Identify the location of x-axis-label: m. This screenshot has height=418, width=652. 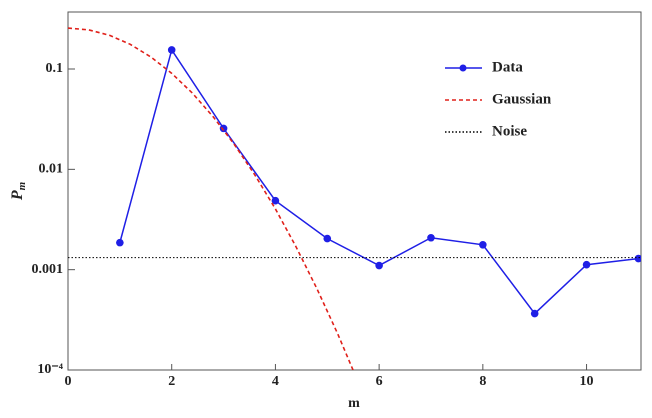
(354, 403).